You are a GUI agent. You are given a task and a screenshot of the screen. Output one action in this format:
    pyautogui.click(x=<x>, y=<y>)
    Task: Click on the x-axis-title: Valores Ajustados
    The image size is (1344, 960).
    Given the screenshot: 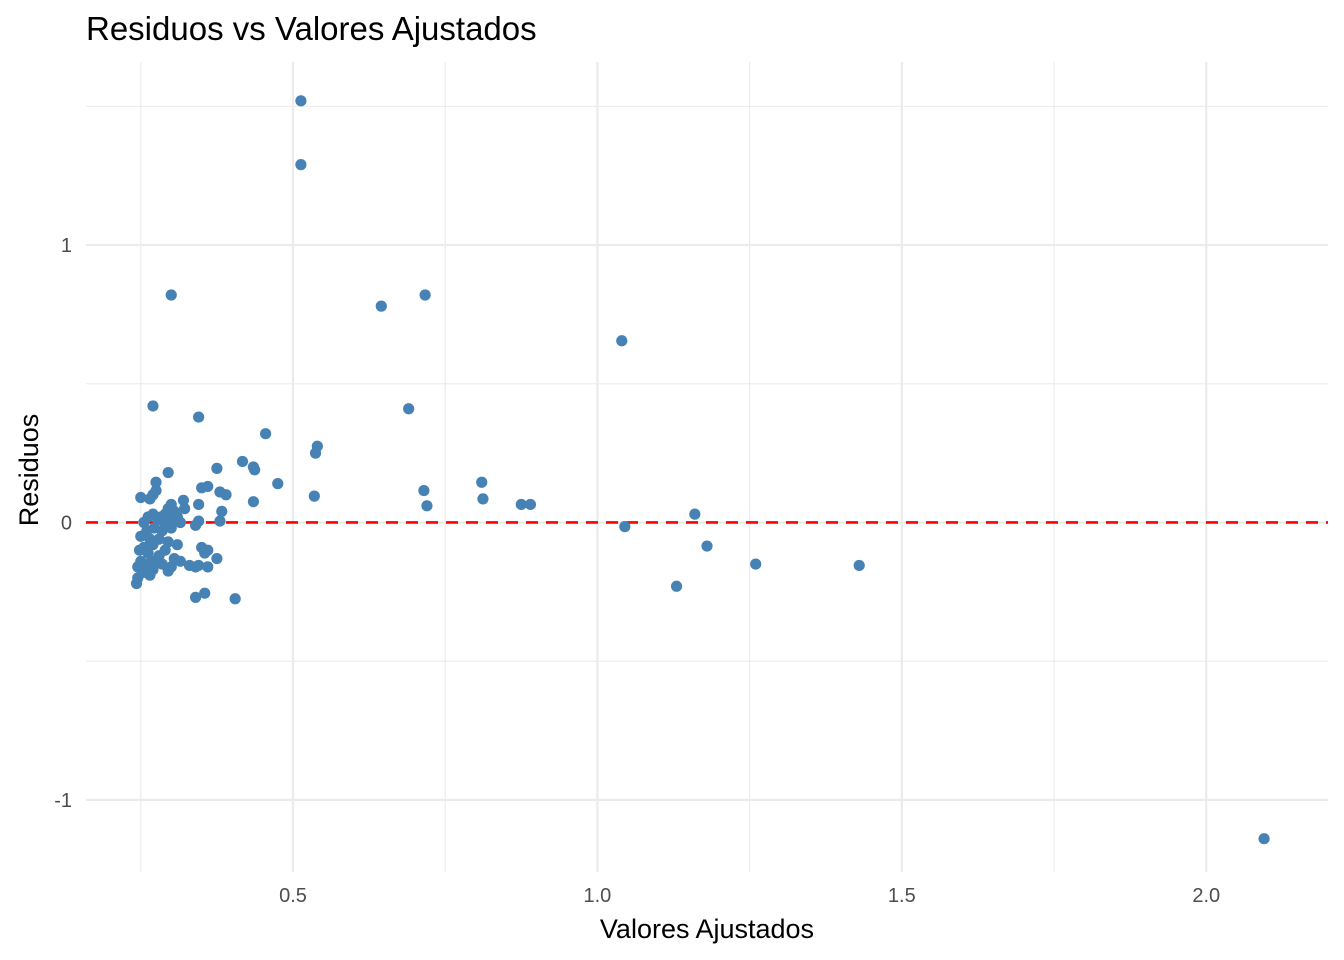 What is the action you would take?
    pyautogui.click(x=707, y=929)
    